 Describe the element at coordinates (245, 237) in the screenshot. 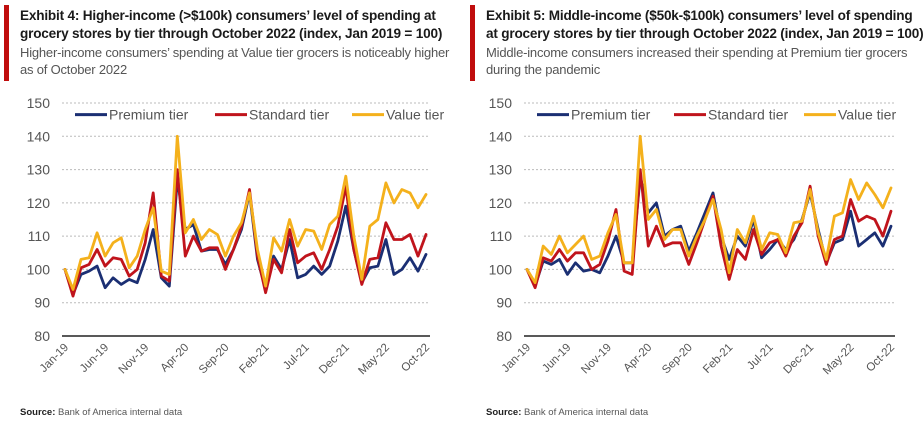

I see `series-line-premium` at that location.